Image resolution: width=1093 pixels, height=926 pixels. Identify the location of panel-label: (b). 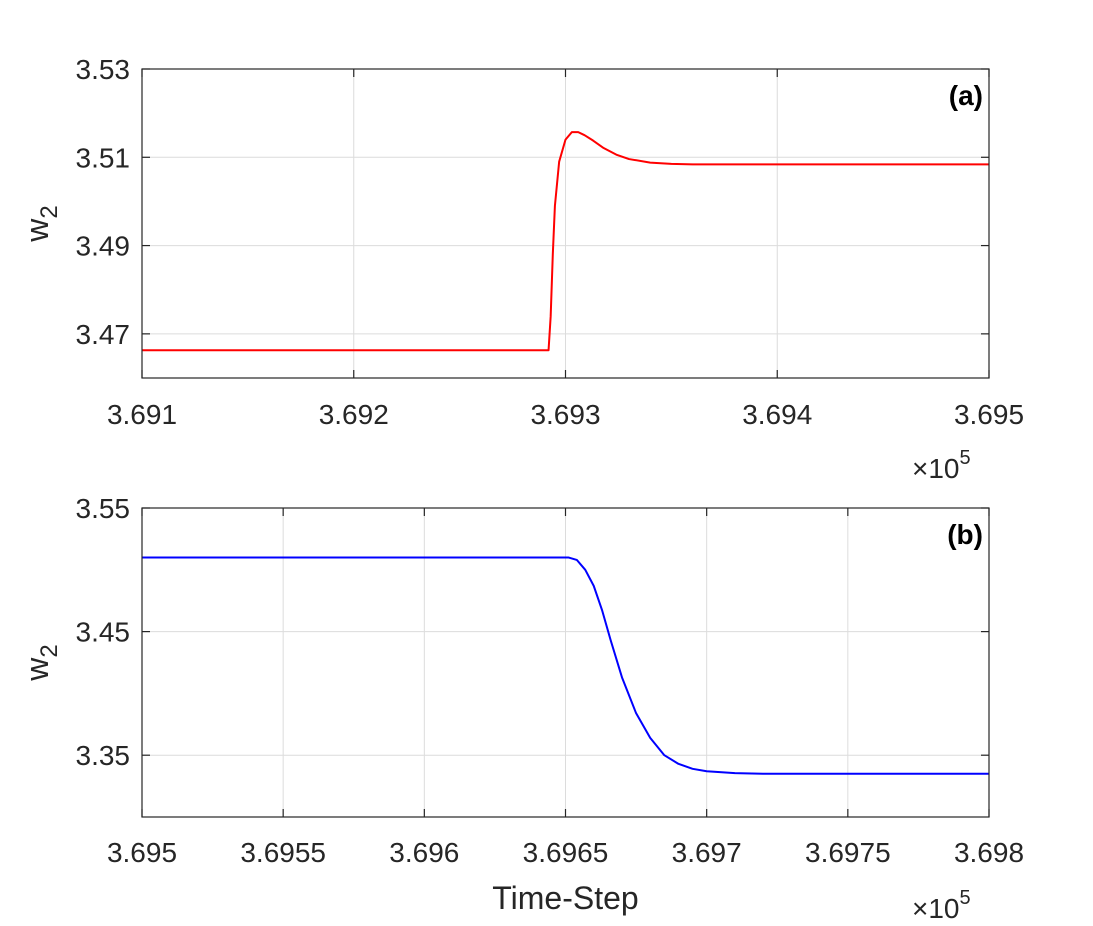
(965, 534).